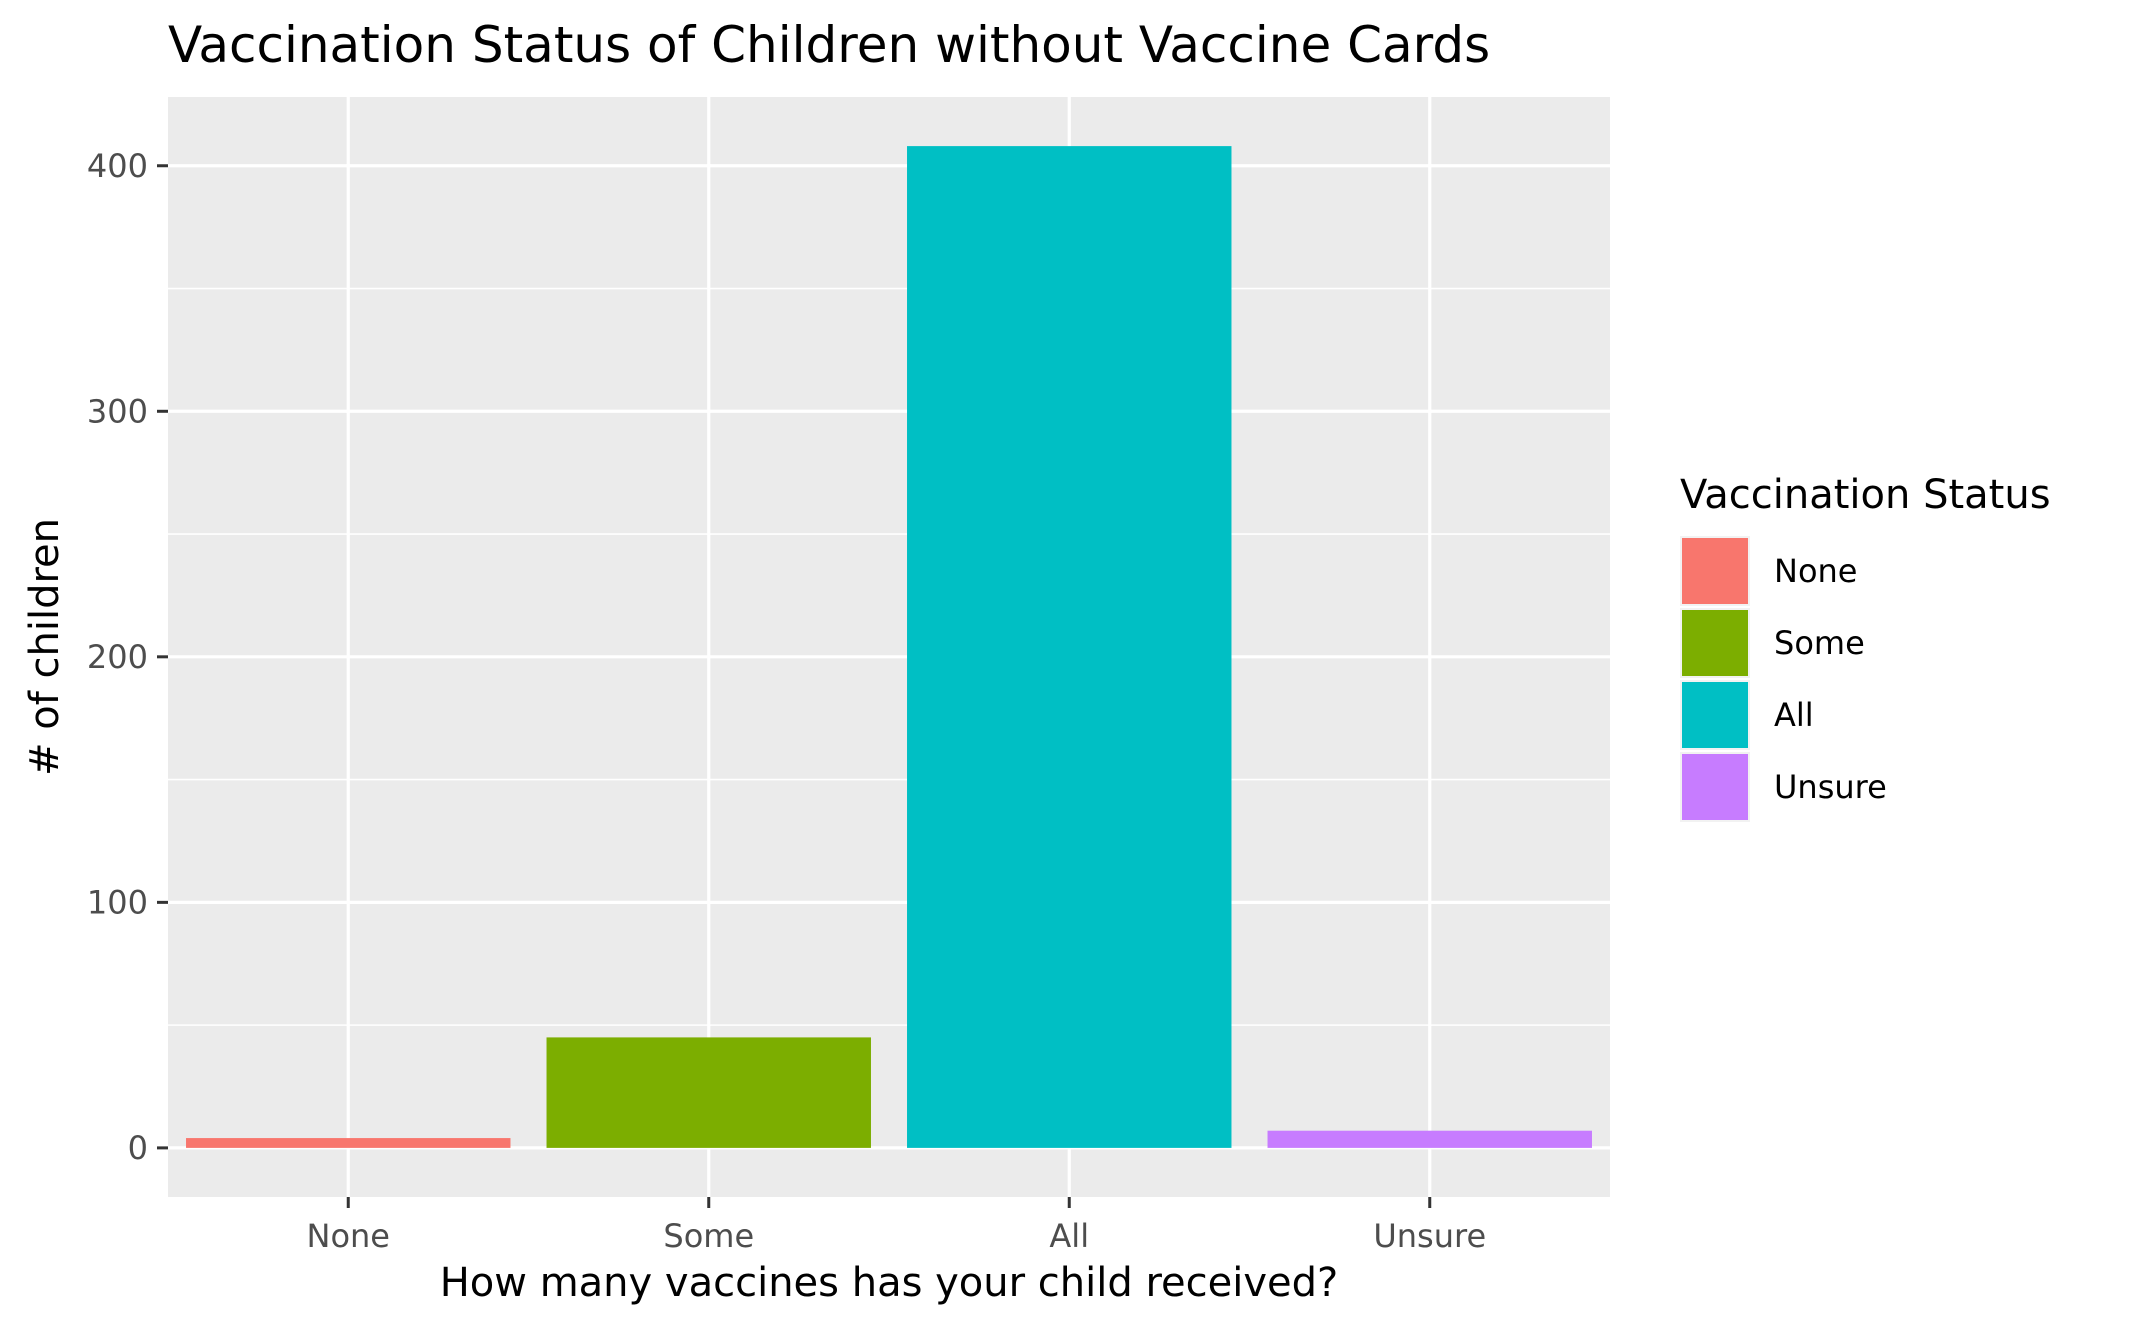 The height and width of the screenshot is (1320, 2137). I want to click on x-tick-label: Unsure, so click(1429, 1236).